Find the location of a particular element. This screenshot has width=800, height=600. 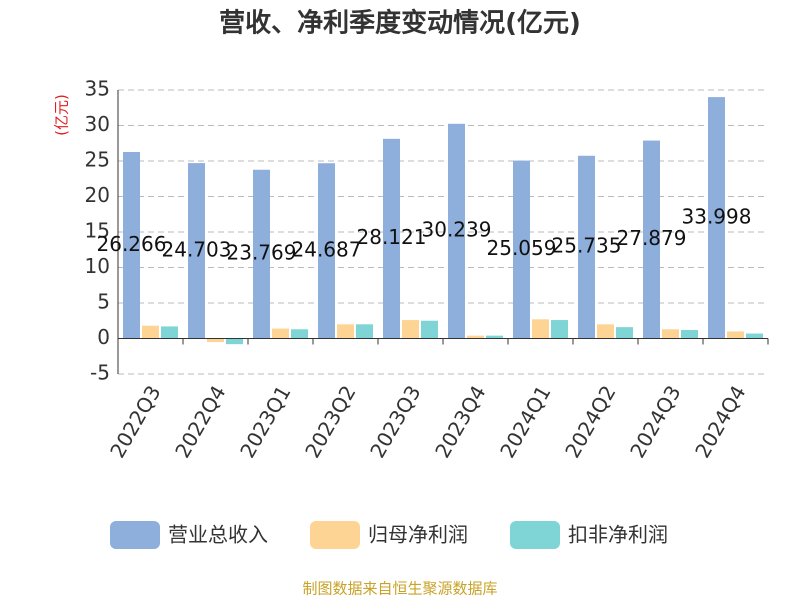

x-tick-label: 2024Q1 is located at coordinates (525, 421).